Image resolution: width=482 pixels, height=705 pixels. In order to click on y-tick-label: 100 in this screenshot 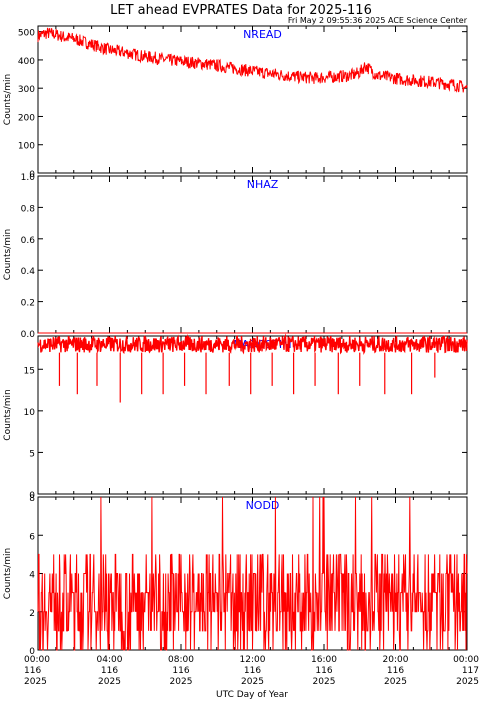, I will do `click(26, 147)`.